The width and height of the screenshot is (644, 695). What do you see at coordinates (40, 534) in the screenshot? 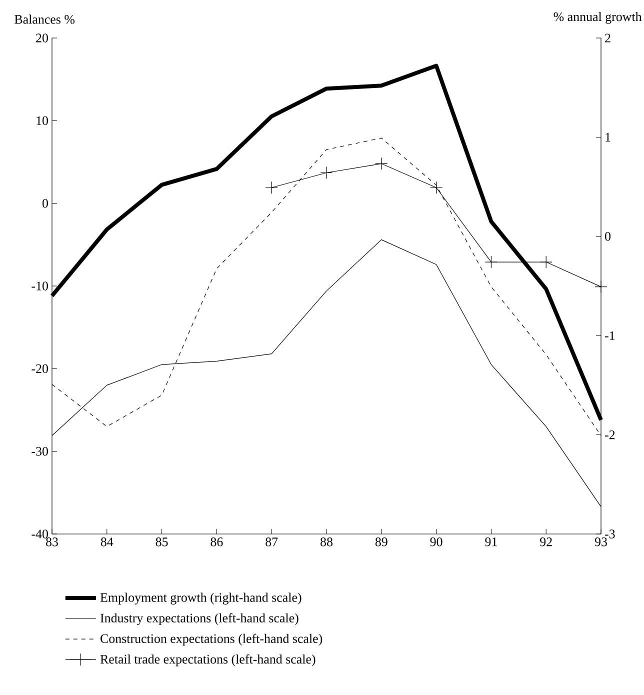
I see `y-tick-label: -40` at bounding box center [40, 534].